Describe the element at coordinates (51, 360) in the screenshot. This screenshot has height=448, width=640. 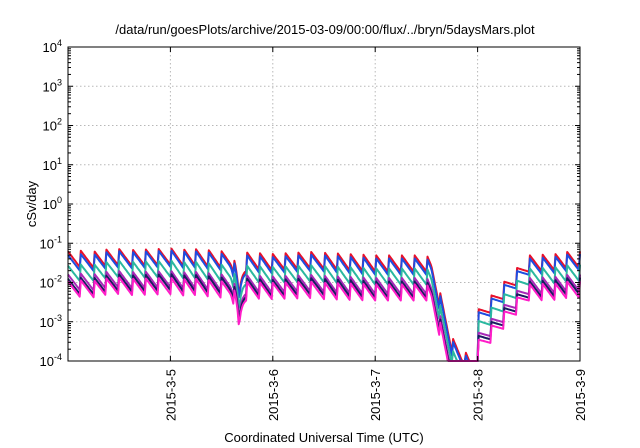
I see `y-tick-label: 10⁻⁴` at that location.